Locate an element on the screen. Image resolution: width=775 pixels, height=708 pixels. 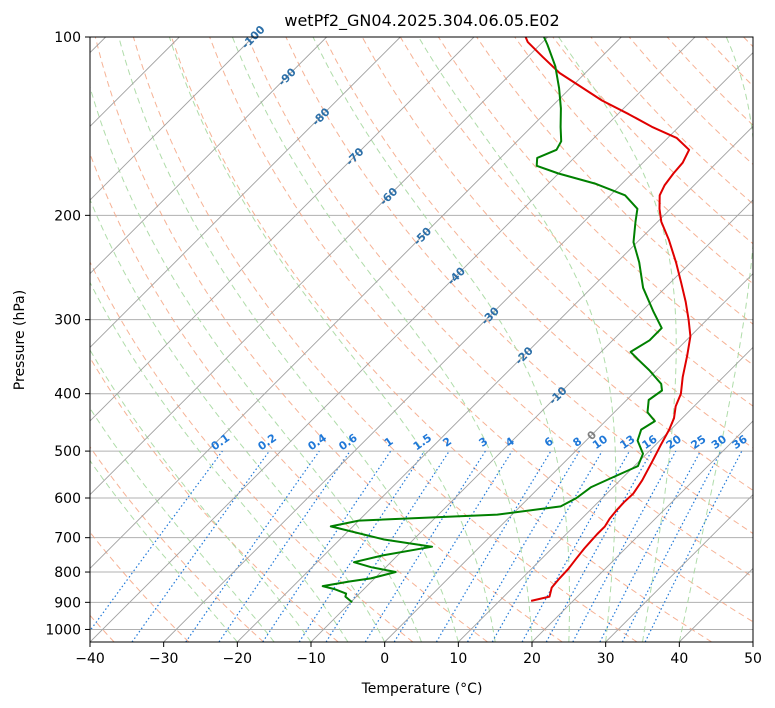
x-axis: −40 −30 −20 −10 0 10 20 30 40 50 is located at coordinates (418, 654).